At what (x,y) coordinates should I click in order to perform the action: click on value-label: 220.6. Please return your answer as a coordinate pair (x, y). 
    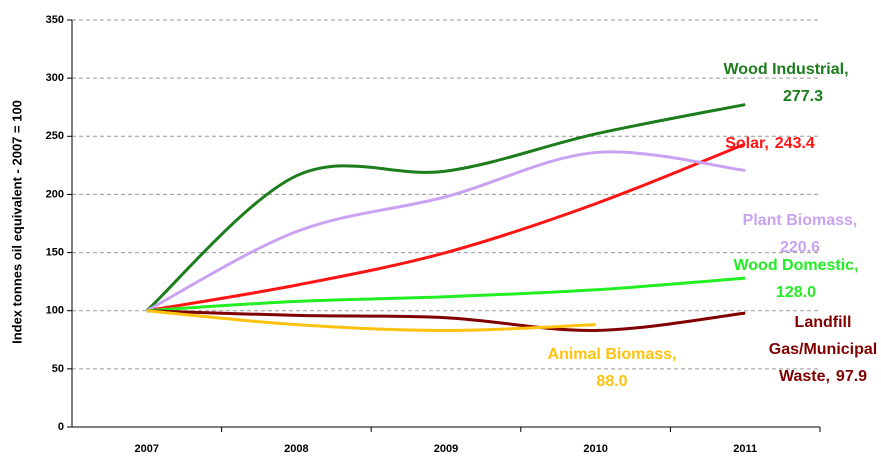
    Looking at the image, I should click on (800, 247).